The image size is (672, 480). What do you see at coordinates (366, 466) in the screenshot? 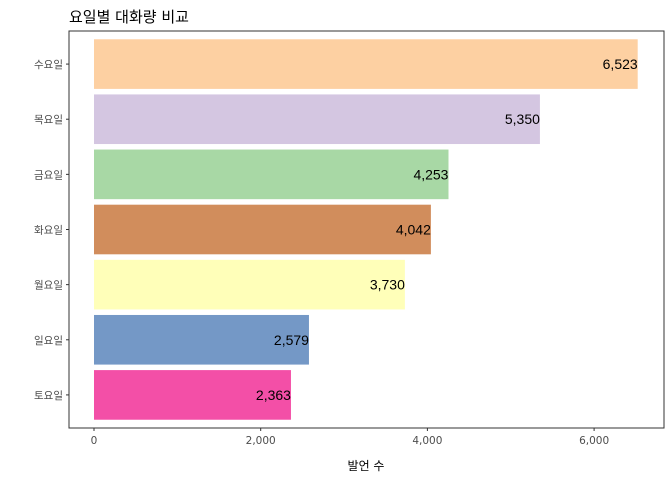
I see `x-axis-title: 발언 수` at bounding box center [366, 466].